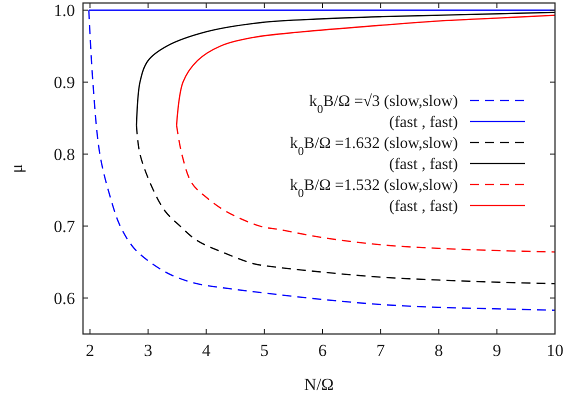 This screenshot has width=567, height=402. I want to click on legend-label: k$_{0}$B/Ω =√3 (slow,slow), so click(383, 104).